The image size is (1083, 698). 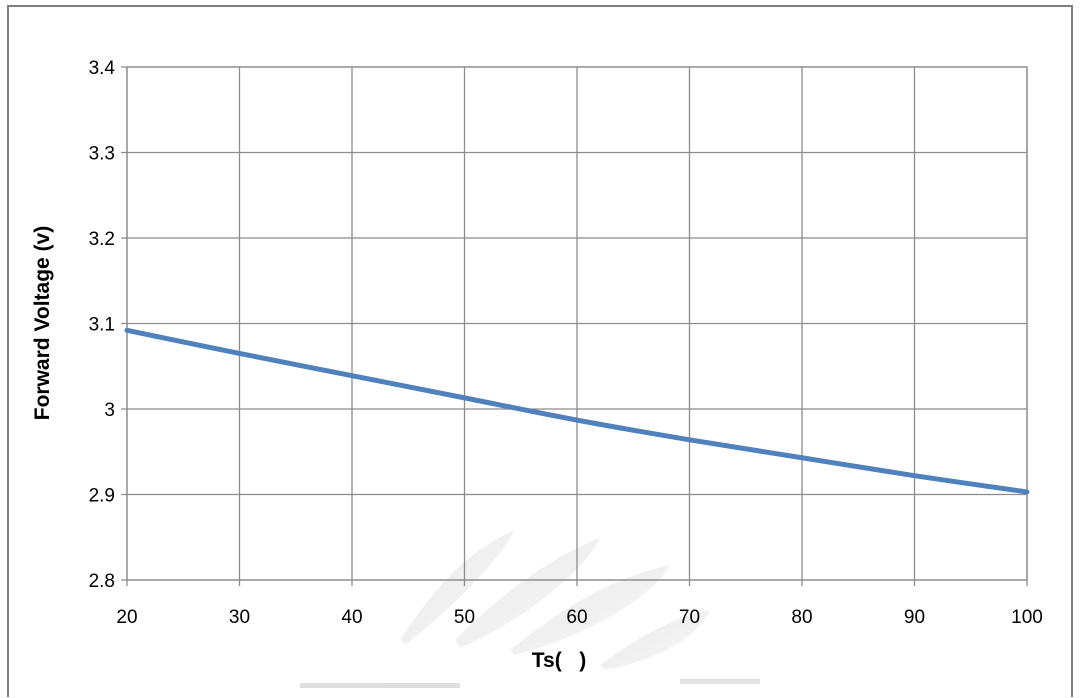 I want to click on x-tick-label: 70, so click(x=689, y=617).